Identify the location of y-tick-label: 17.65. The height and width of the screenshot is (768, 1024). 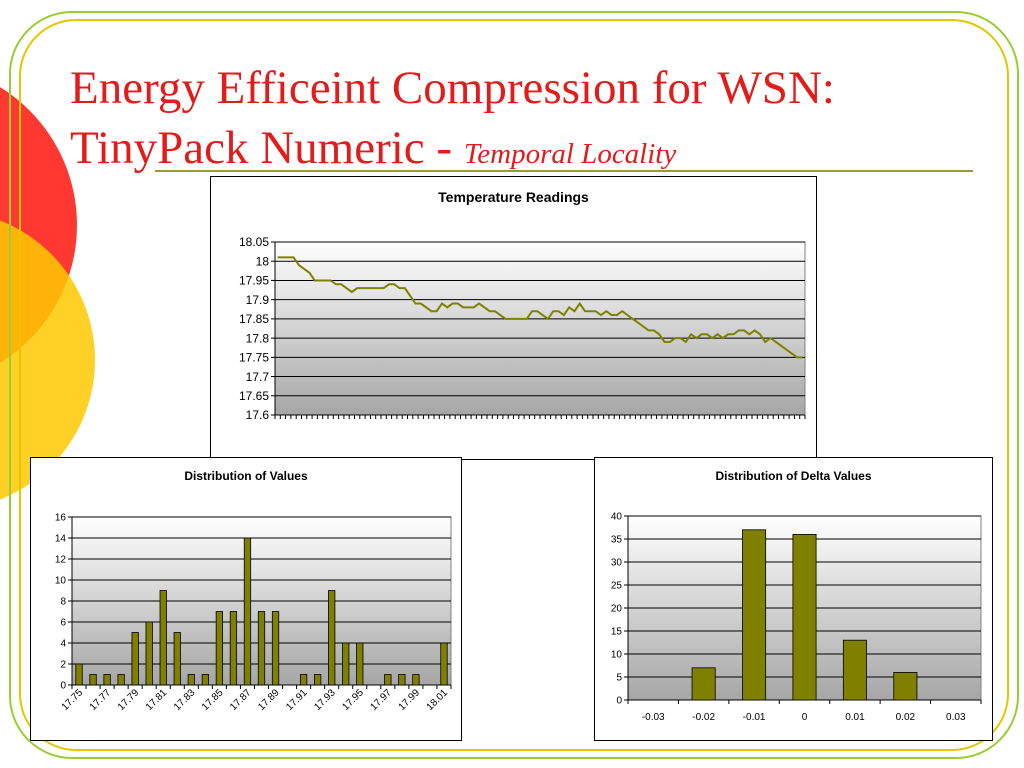
(254, 396).